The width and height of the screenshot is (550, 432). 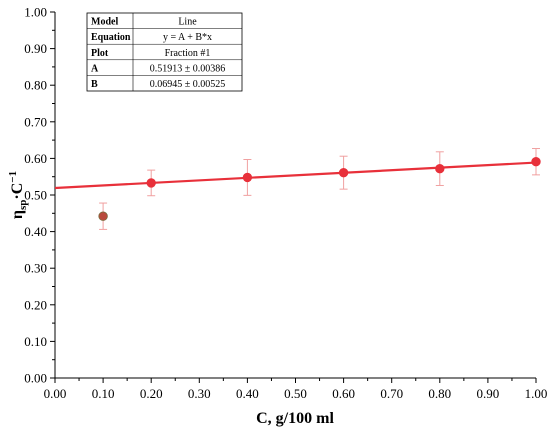 I want to click on fit-table-key: Equation, so click(x=111, y=37).